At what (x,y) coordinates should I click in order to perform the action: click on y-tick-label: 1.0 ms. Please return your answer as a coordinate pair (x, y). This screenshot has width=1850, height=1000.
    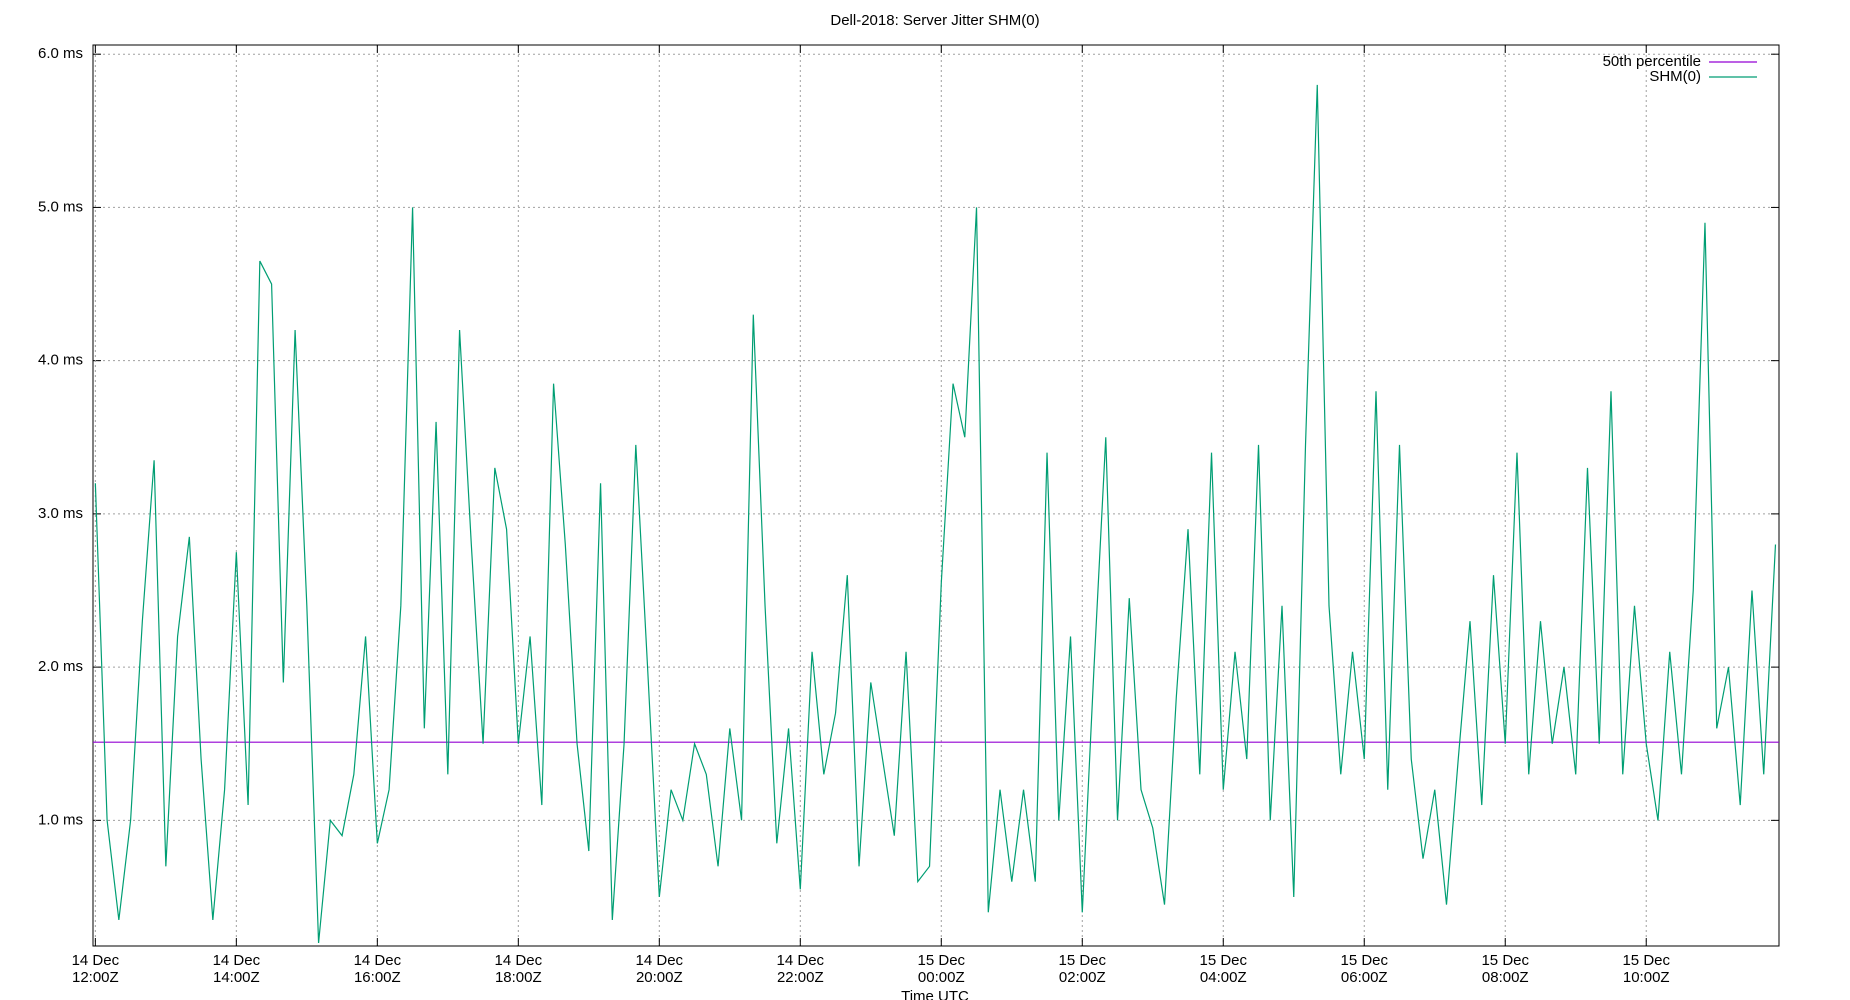
    Looking at the image, I should click on (60, 819).